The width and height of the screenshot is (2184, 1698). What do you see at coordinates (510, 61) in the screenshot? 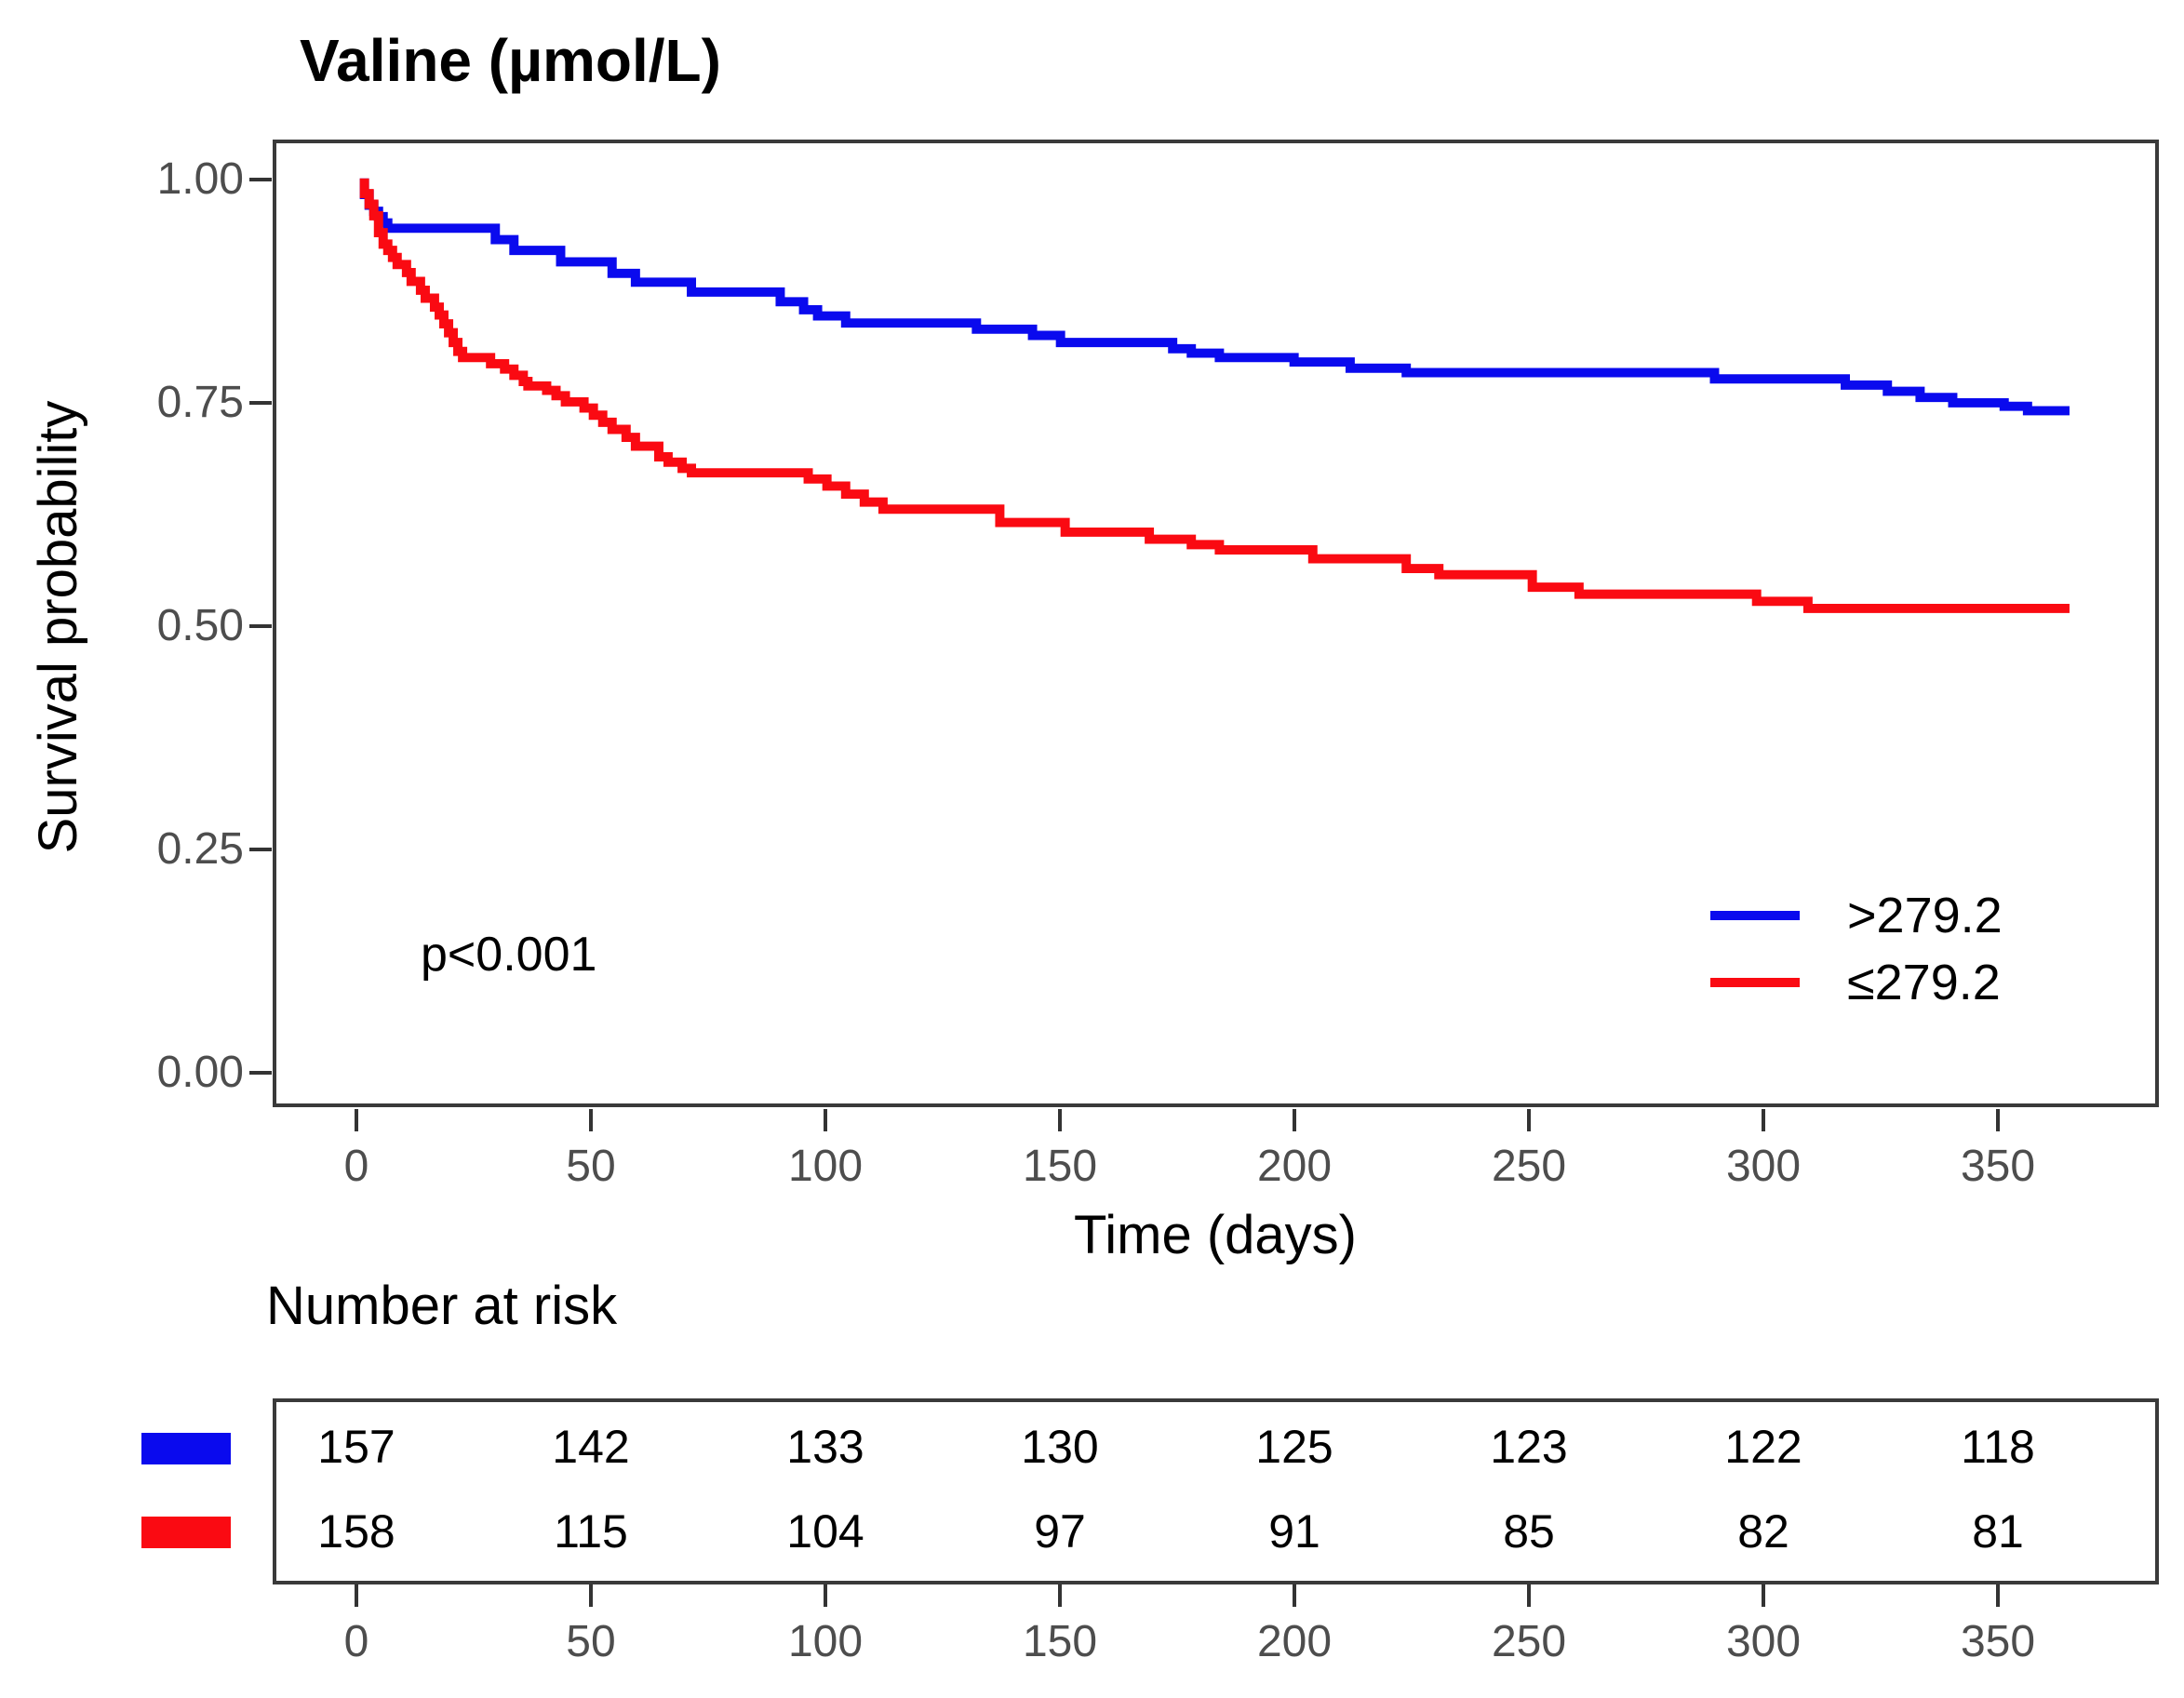
I see `chart-title: Valine (µmol/L)` at bounding box center [510, 61].